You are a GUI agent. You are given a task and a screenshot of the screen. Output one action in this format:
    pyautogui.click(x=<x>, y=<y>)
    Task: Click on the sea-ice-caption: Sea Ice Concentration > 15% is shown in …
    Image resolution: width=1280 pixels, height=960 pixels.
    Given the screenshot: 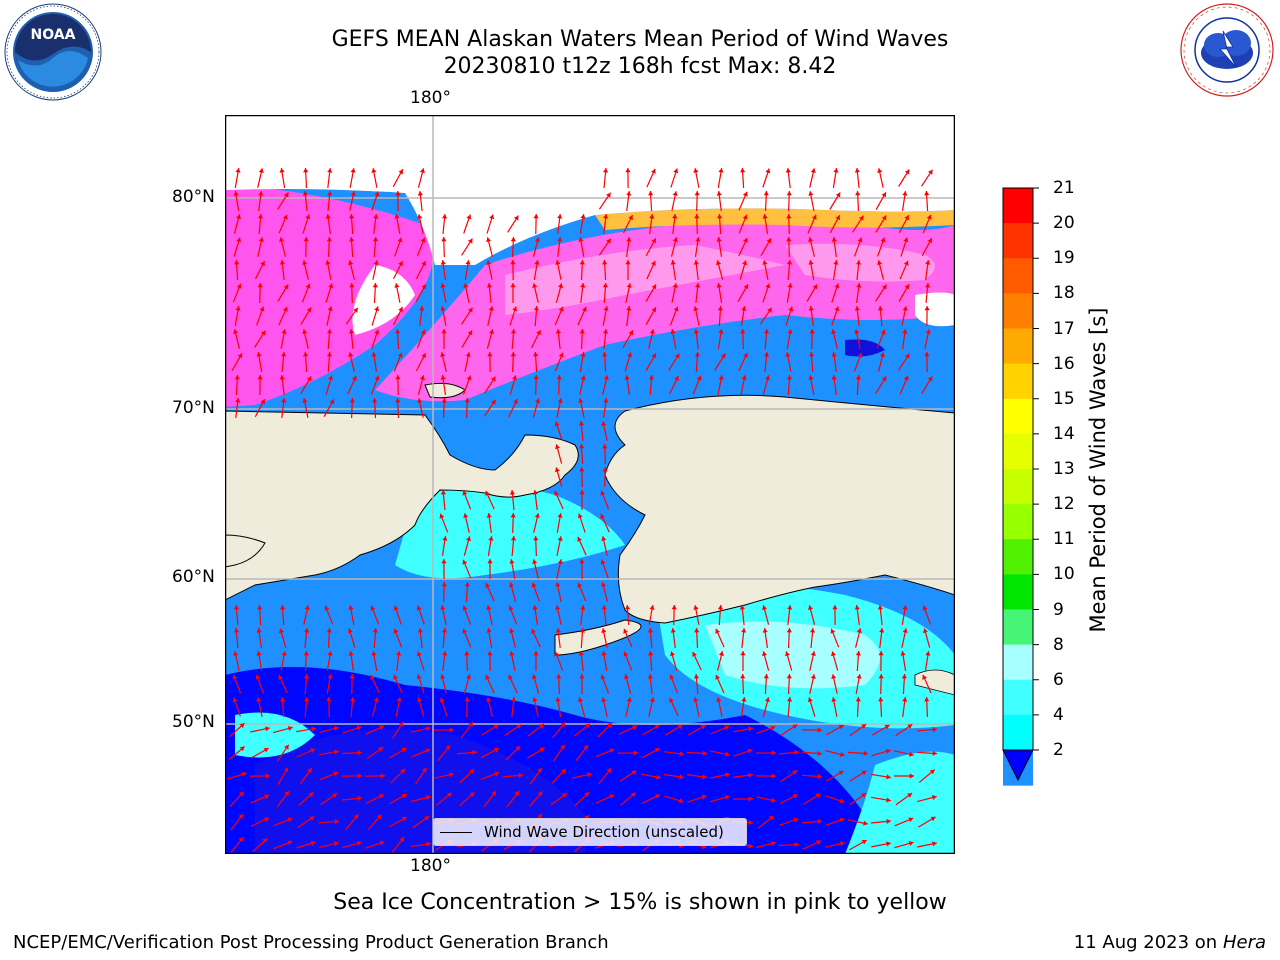 What is the action you would take?
    pyautogui.click(x=640, y=902)
    